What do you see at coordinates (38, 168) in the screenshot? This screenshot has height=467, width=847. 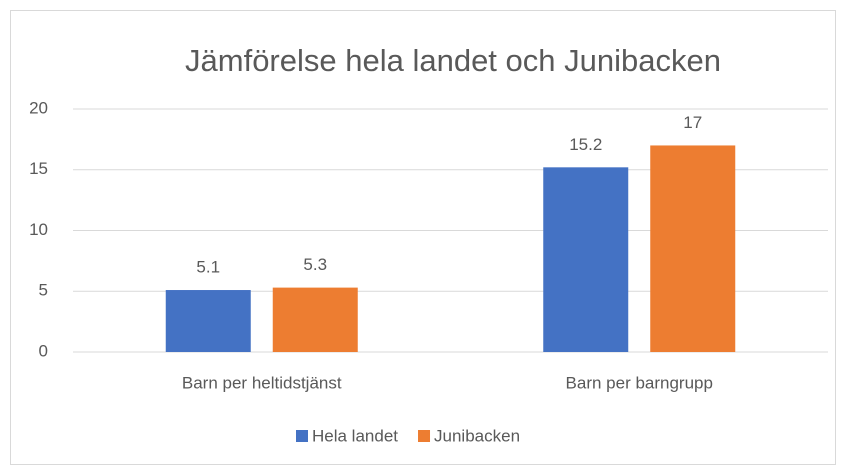 I see `y-tick-label: 15` at bounding box center [38, 168].